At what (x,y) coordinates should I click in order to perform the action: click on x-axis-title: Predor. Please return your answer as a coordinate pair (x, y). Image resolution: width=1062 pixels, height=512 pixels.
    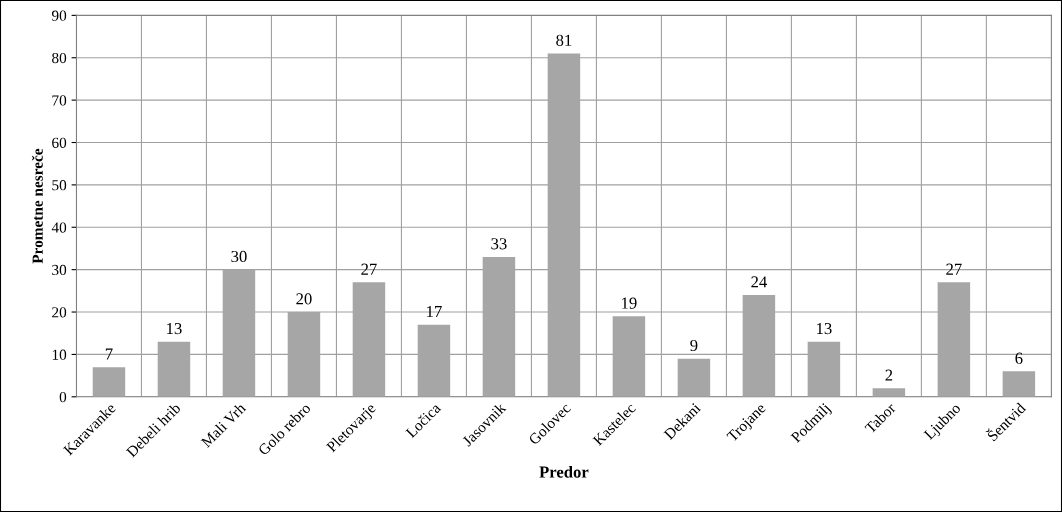
    Looking at the image, I should click on (564, 471).